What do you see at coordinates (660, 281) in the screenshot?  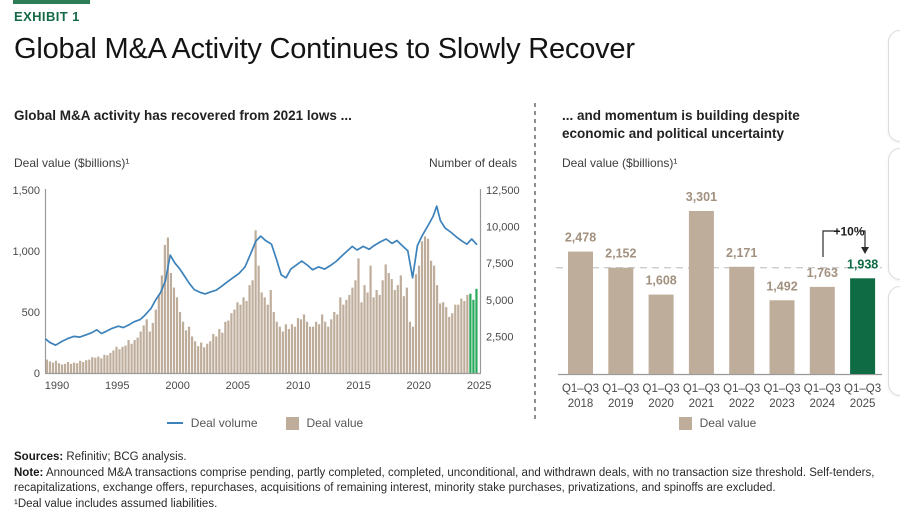 I see `svg-text: 1,608` at bounding box center [660, 281].